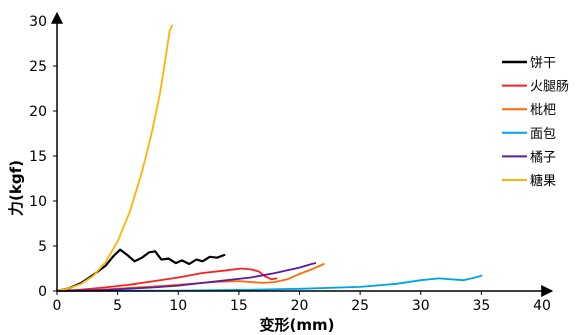 The image size is (584, 335). Describe the element at coordinates (421, 306) in the screenshot. I see `x-tick-label: 30` at that location.